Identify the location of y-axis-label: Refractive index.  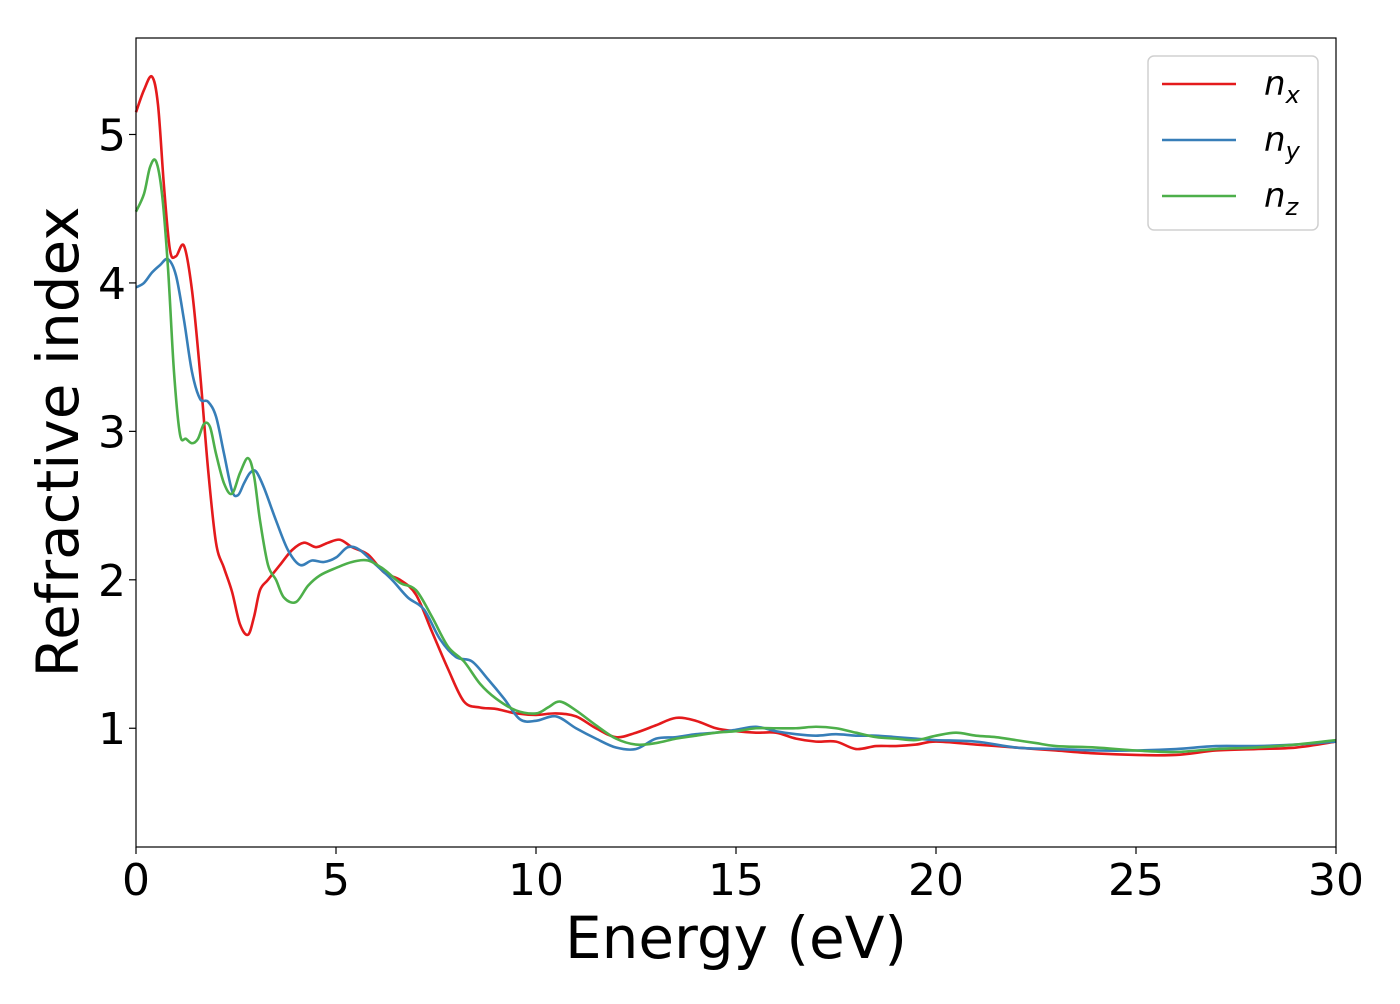
(58, 441).